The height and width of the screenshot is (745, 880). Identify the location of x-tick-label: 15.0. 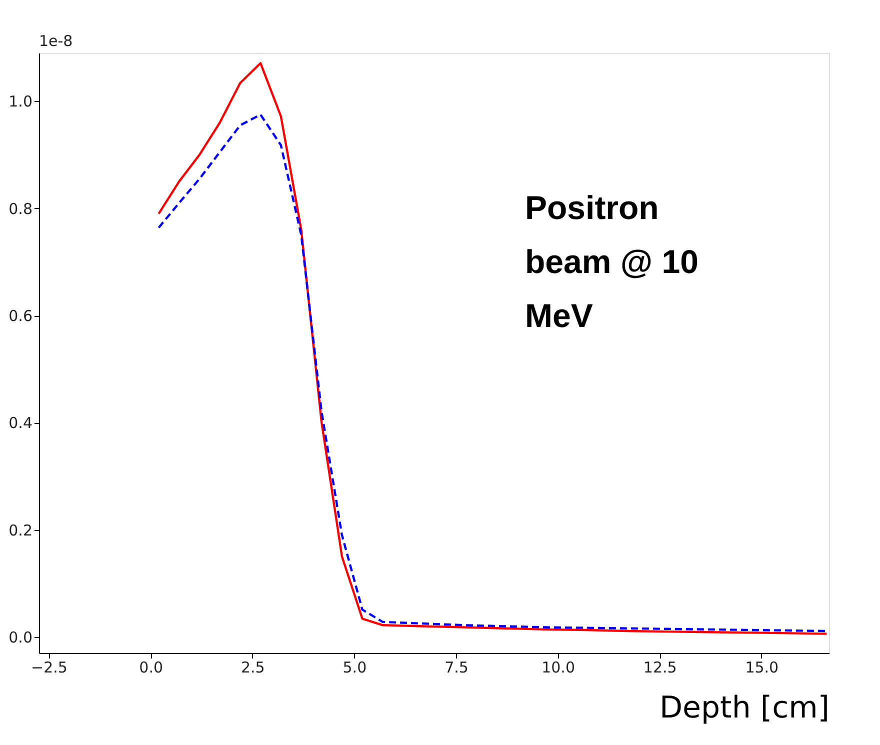
(762, 667).